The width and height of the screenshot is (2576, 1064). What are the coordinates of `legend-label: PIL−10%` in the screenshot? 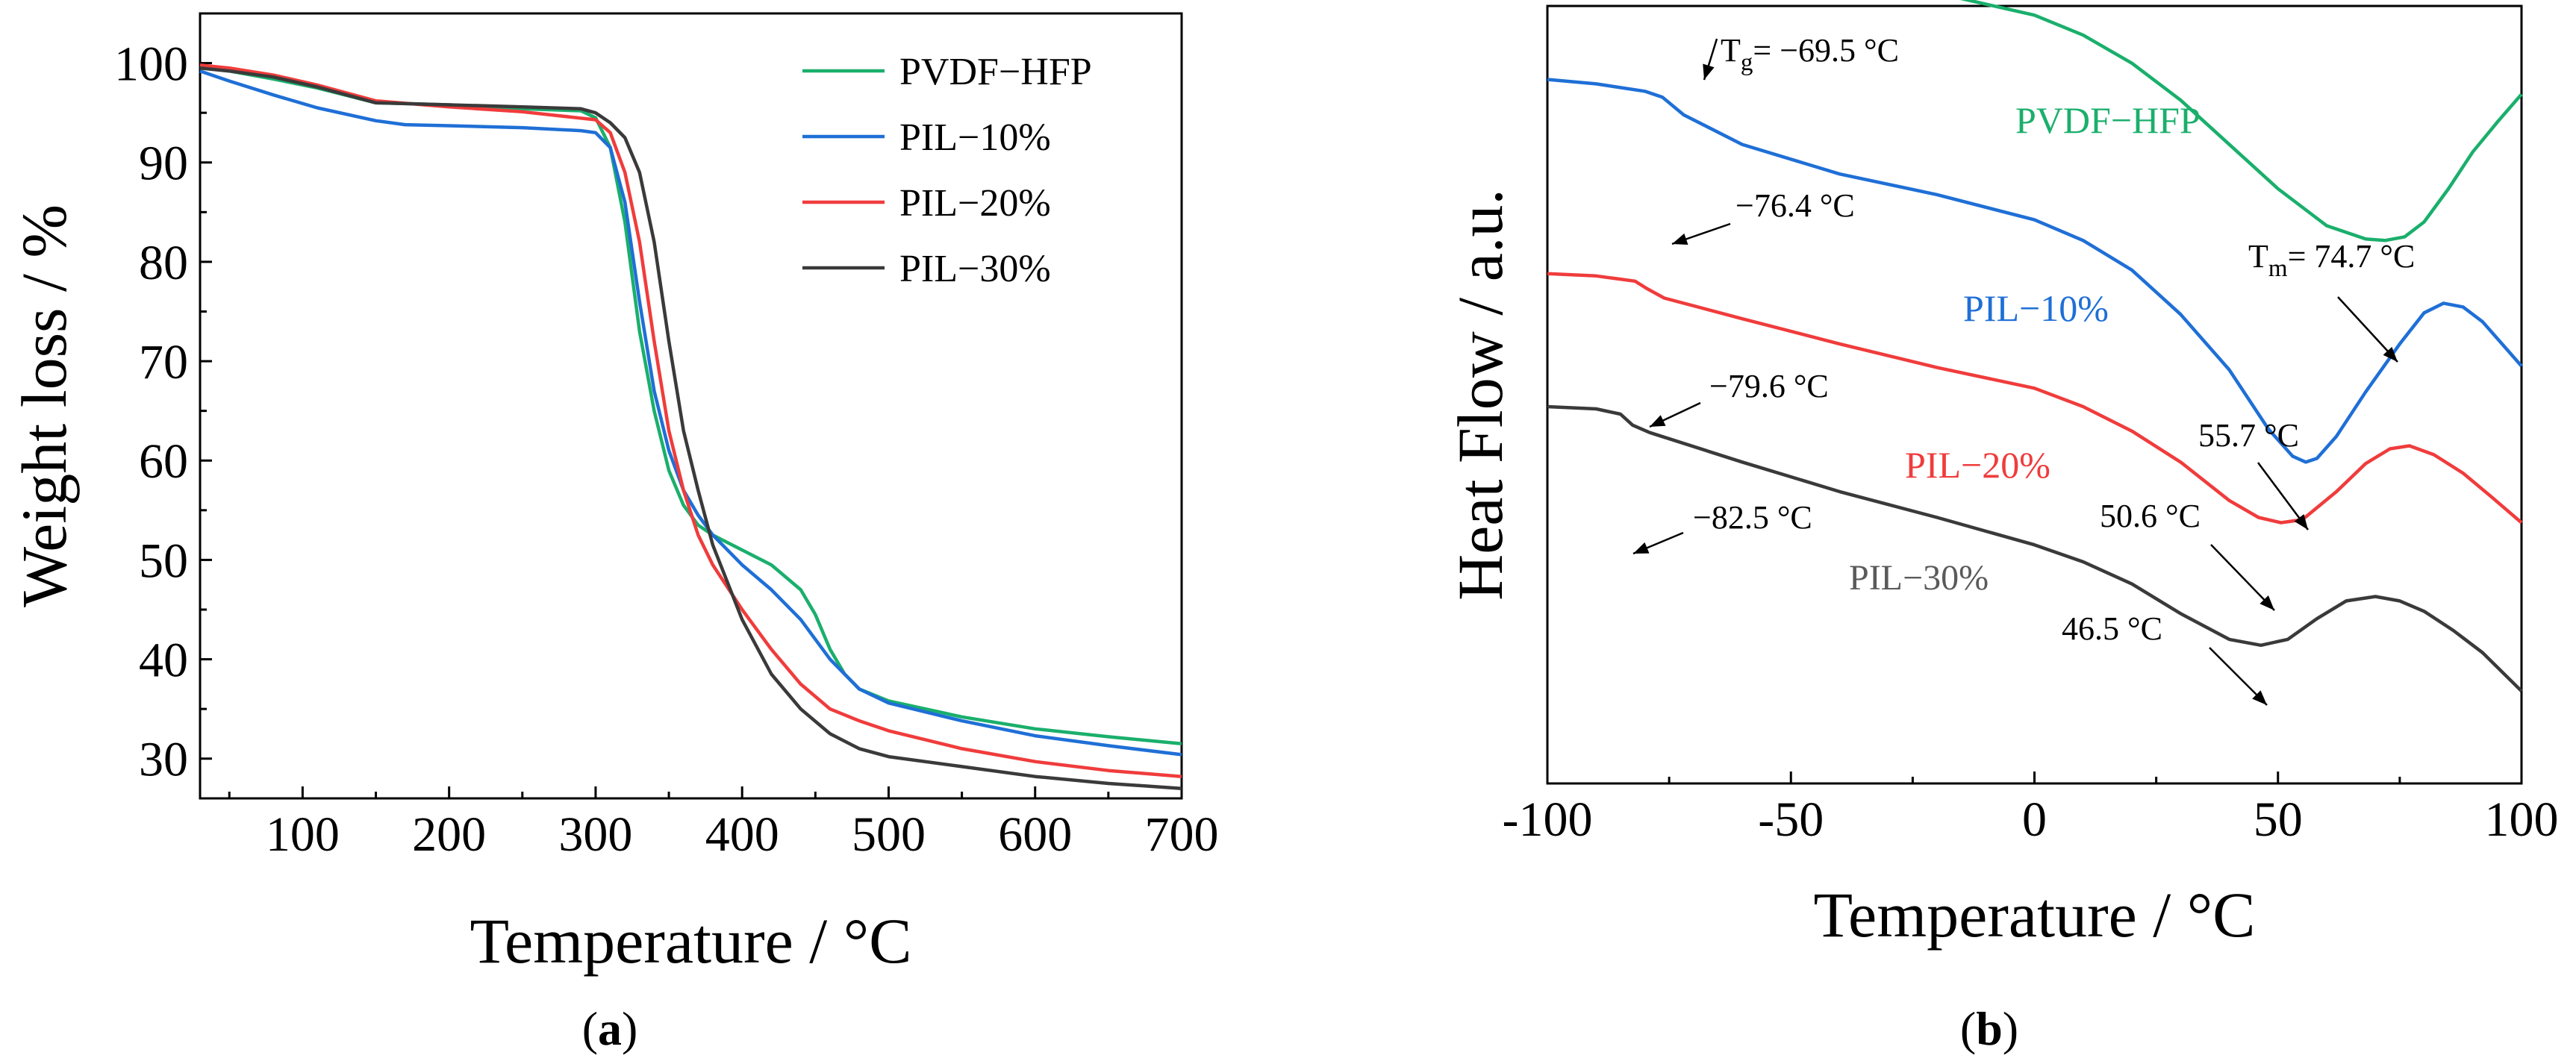 It's located at (975, 137).